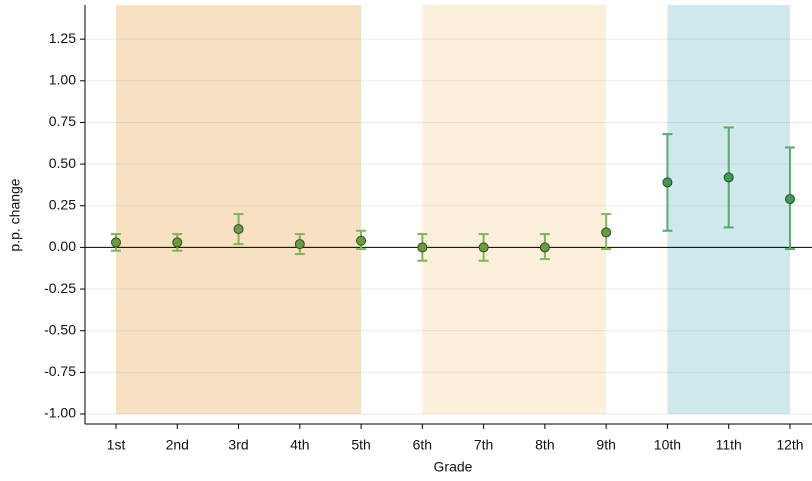 This screenshot has height=481, width=812. Describe the element at coordinates (62, 80) in the screenshot. I see `y-tick-label: 1.00` at that location.